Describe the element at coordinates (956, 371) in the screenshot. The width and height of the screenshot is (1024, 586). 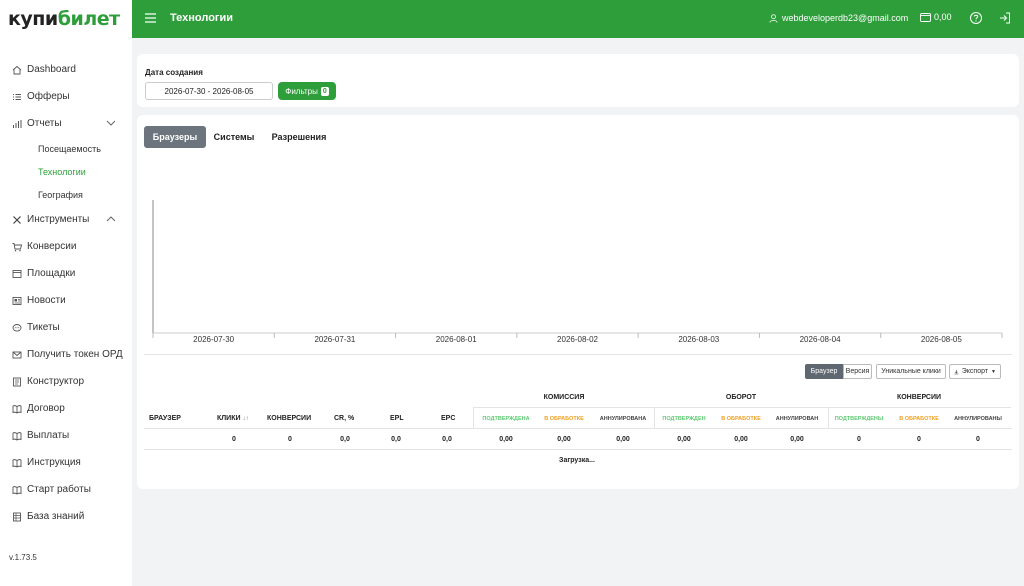
I see `download-icon` at that location.